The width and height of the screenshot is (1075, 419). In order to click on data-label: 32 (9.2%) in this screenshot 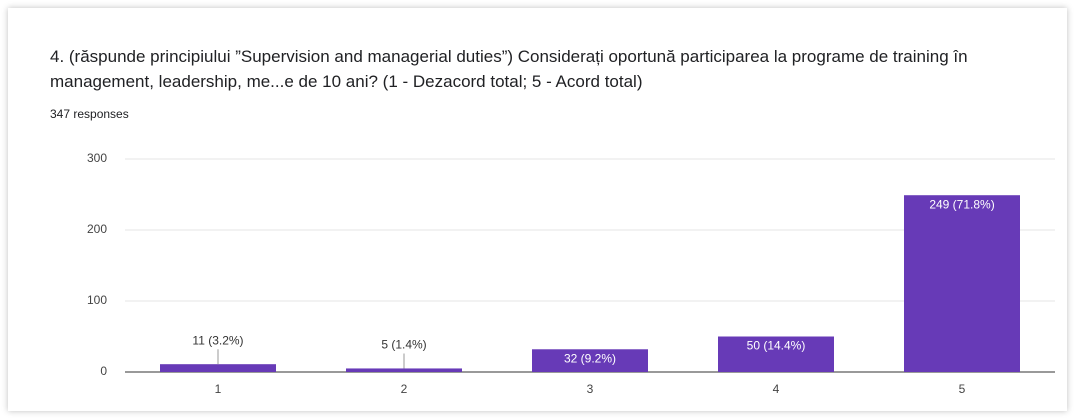, I will do `click(590, 358)`.